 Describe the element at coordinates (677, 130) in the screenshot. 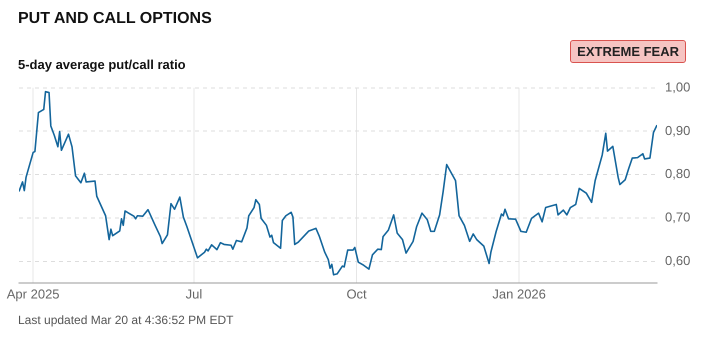

I see `y-tick-label: 0,90` at that location.